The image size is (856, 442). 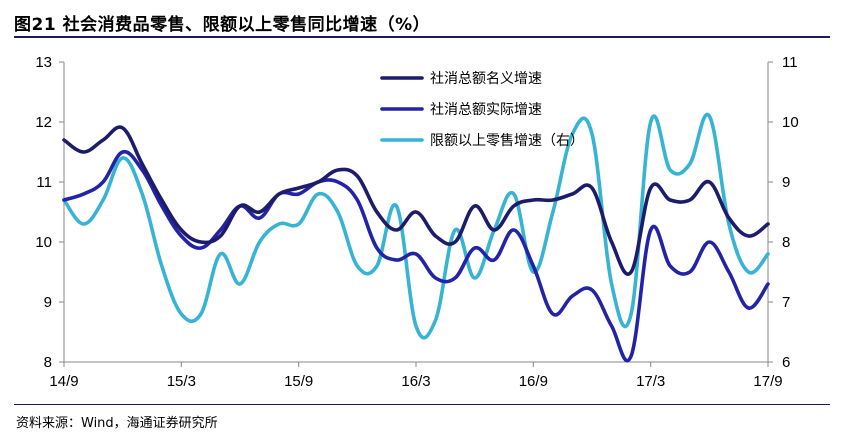 What do you see at coordinates (786, 362) in the screenshot?
I see `right-tick-label: 6` at bounding box center [786, 362].